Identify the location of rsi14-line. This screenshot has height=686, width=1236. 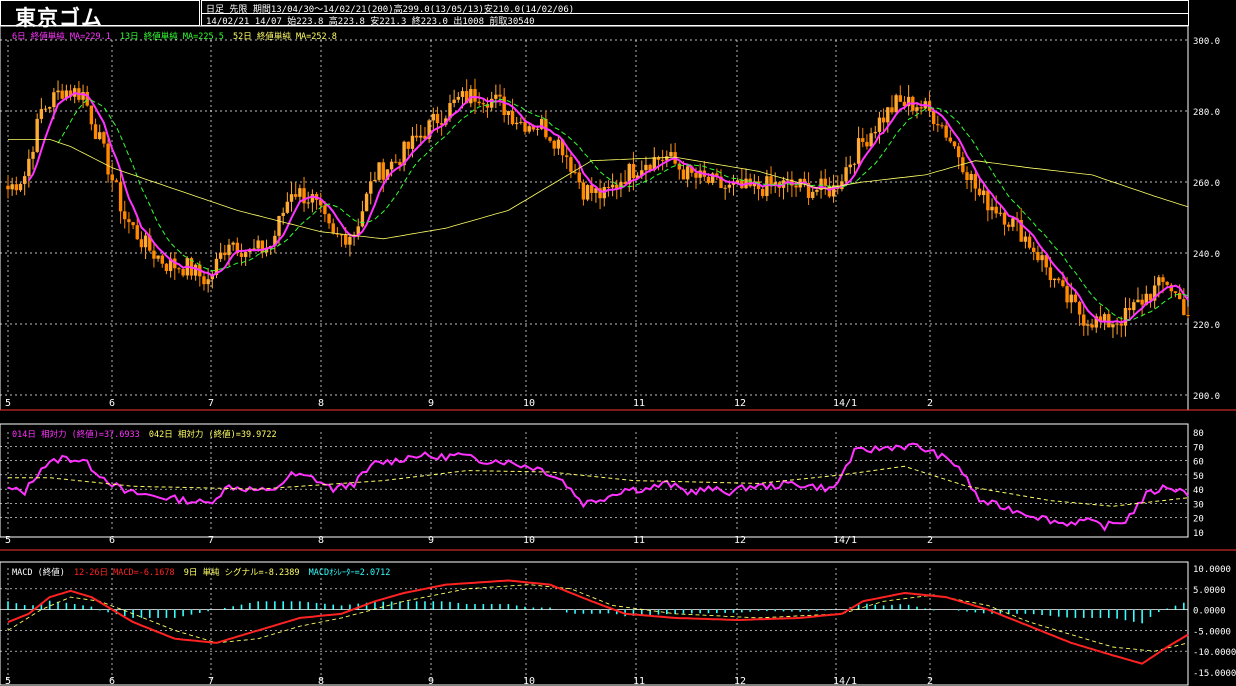
(598, 487).